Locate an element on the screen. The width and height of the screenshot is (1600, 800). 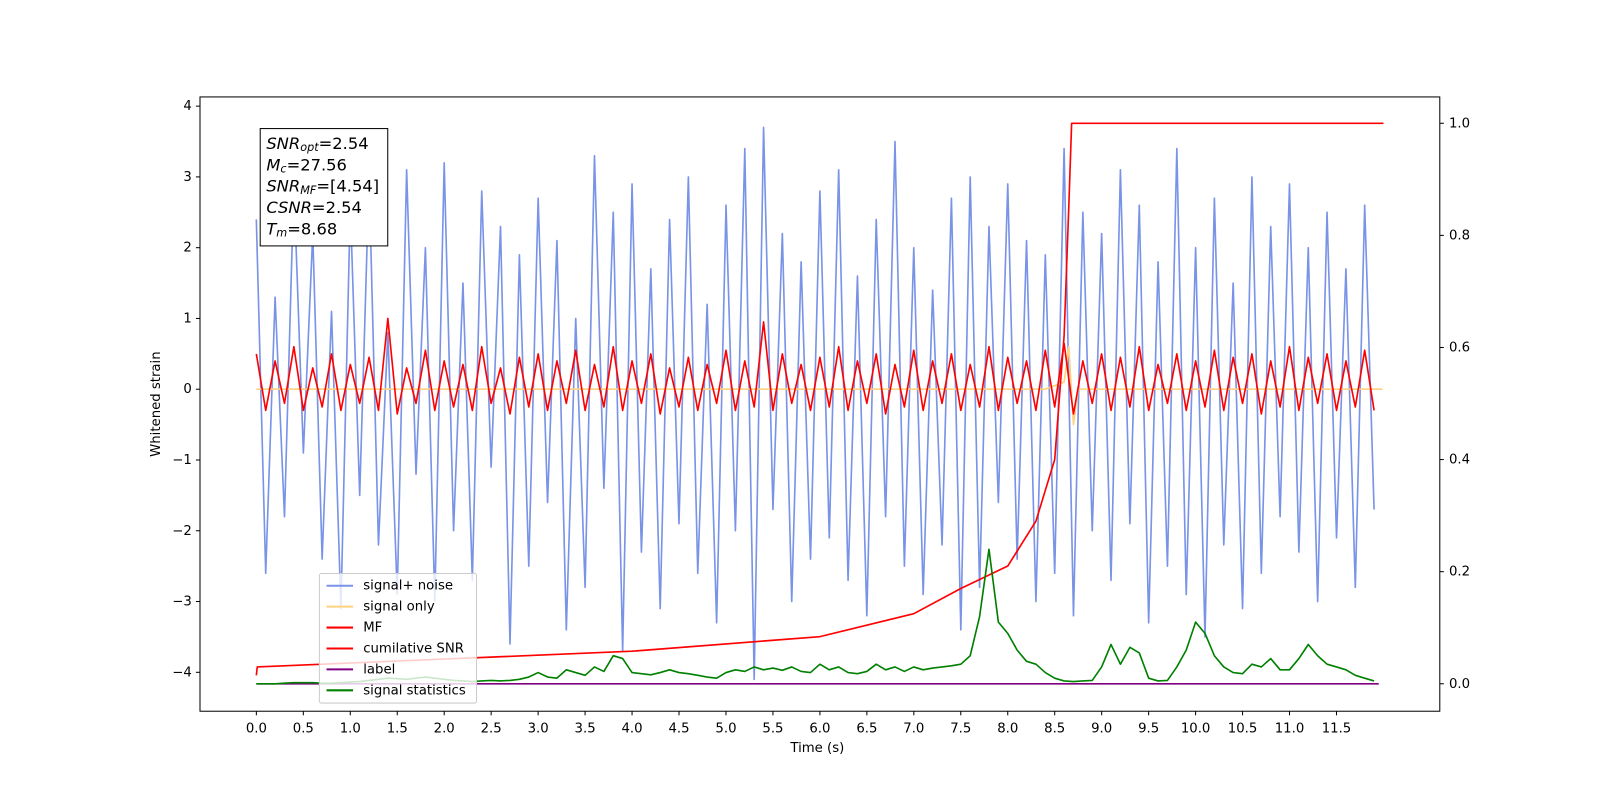
y-tick-label: 1 is located at coordinates (187, 318).